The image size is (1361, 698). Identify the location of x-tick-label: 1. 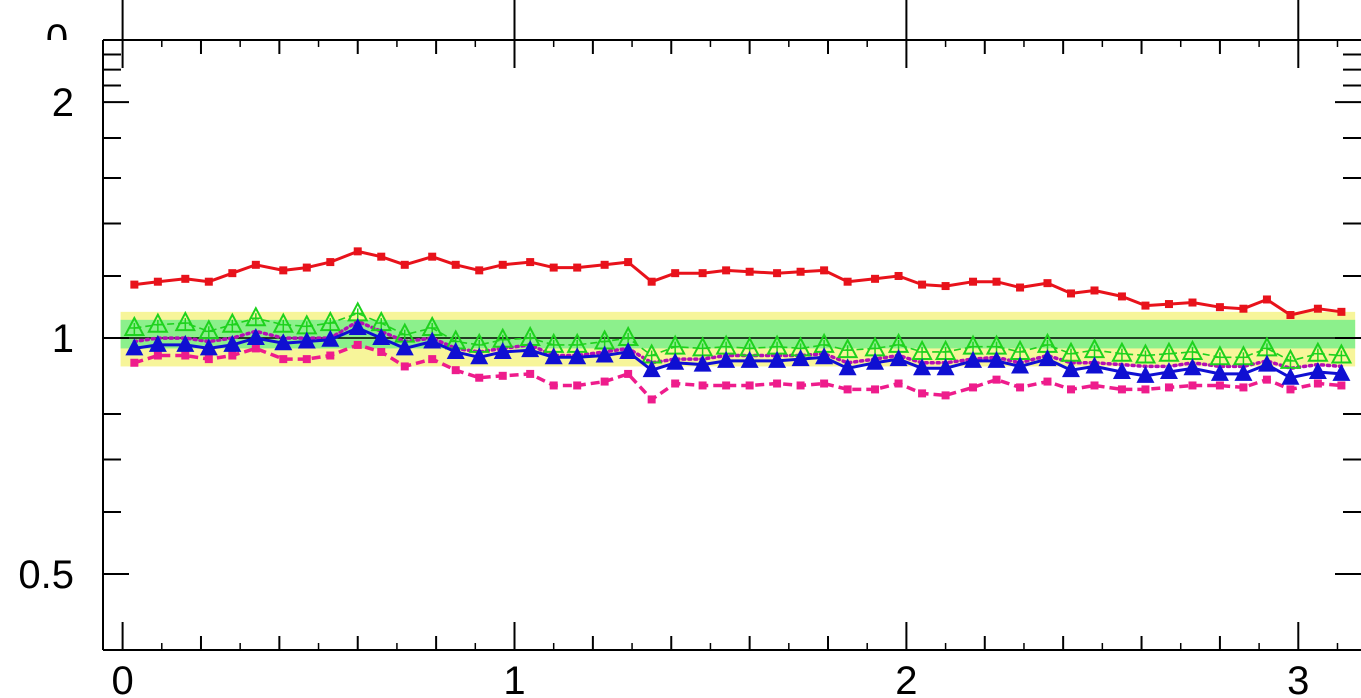
(514, 678).